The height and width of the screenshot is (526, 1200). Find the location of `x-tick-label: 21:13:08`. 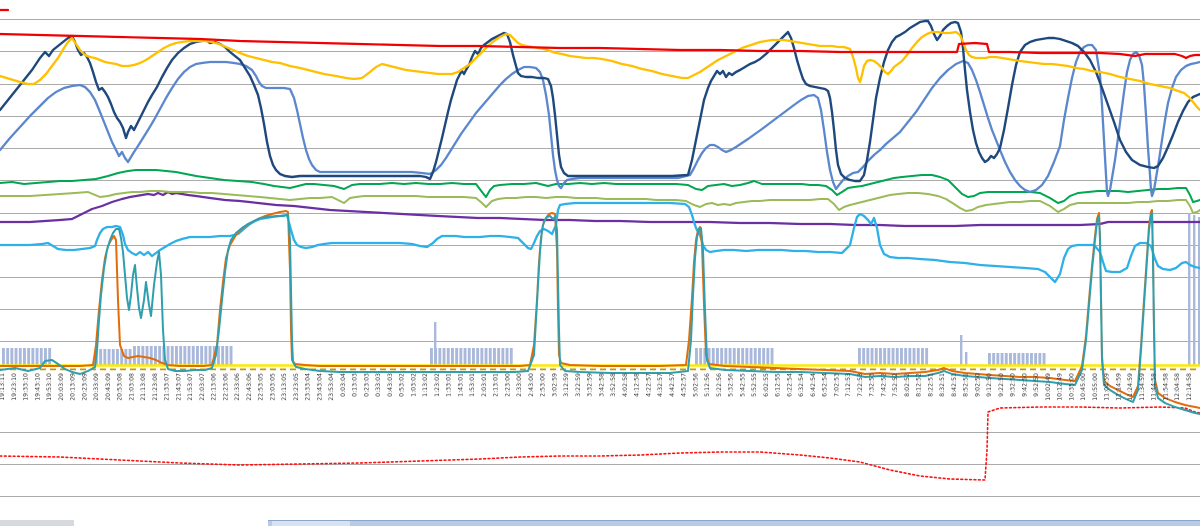

x-tick-label: 21:13:08 is located at coordinates (143, 387).